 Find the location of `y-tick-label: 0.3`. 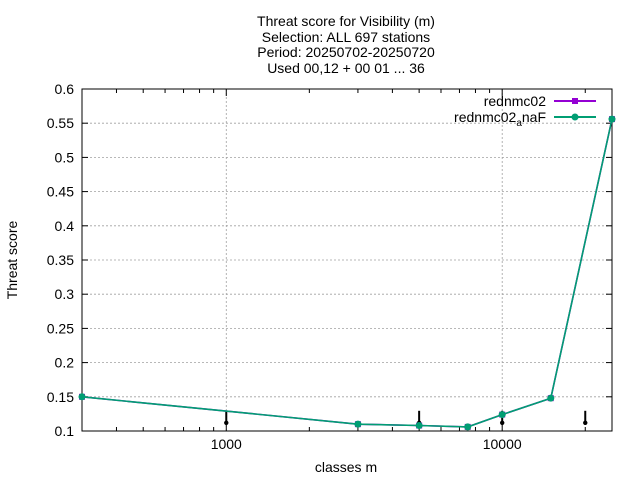

y-tick-label: 0.3 is located at coordinates (65, 294).